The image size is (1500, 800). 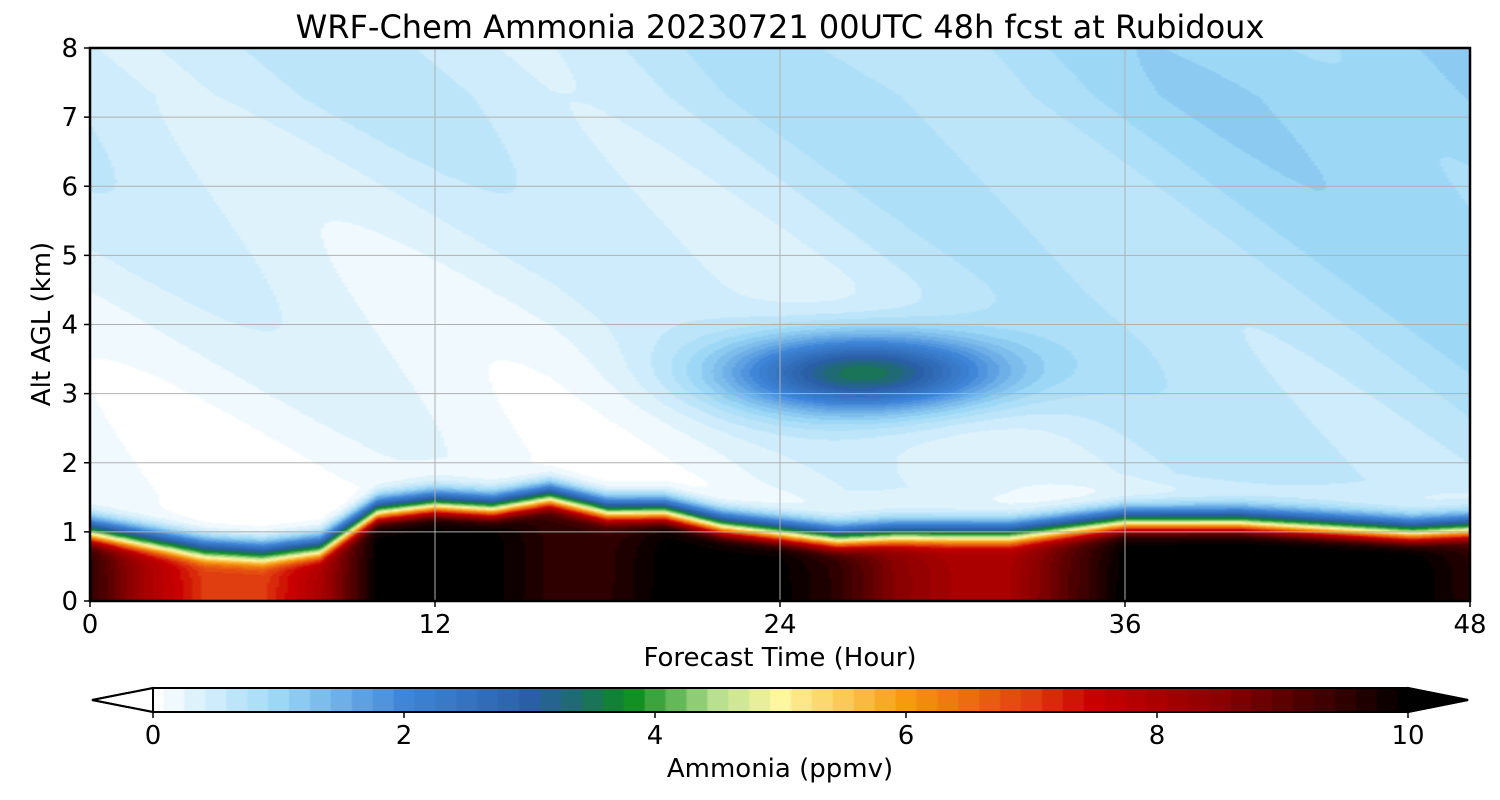 What do you see at coordinates (69, 395) in the screenshot?
I see `y-tick-label: 3` at bounding box center [69, 395].